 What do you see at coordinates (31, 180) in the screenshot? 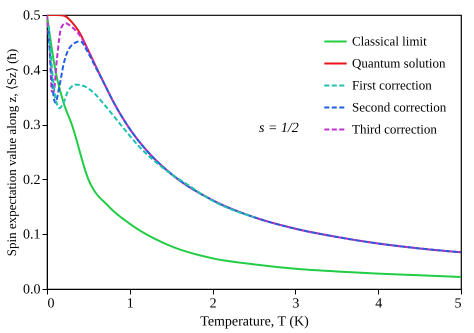
I see `y-tick-label: 0.2` at bounding box center [31, 180].